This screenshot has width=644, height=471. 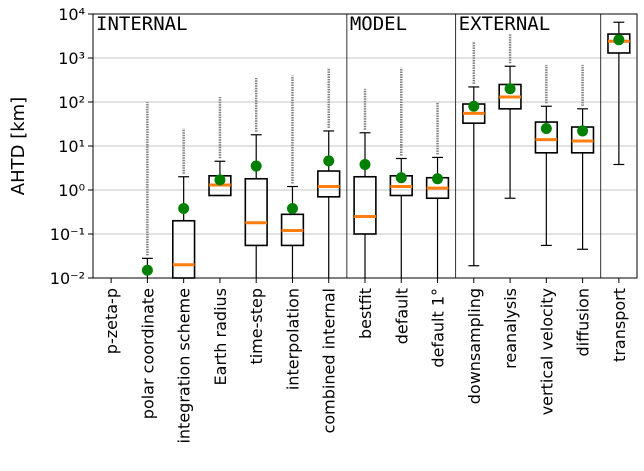 What do you see at coordinates (18, 146) in the screenshot?
I see `y-axis-label: AHTD [km]` at bounding box center [18, 146].